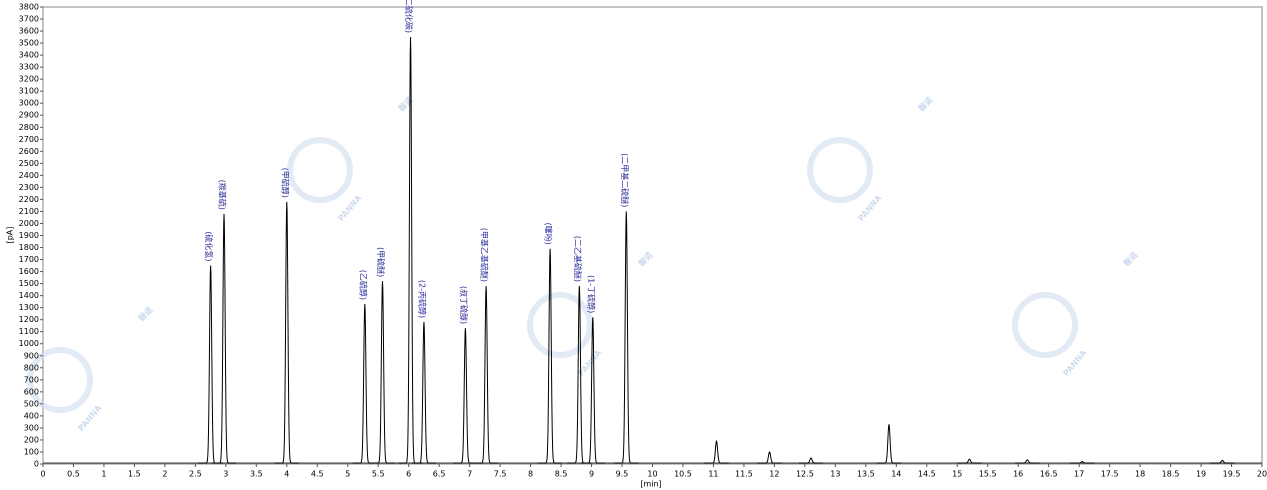  Describe the element at coordinates (29, 175) in the screenshot. I see `y-tick-label: 2400` at that location.